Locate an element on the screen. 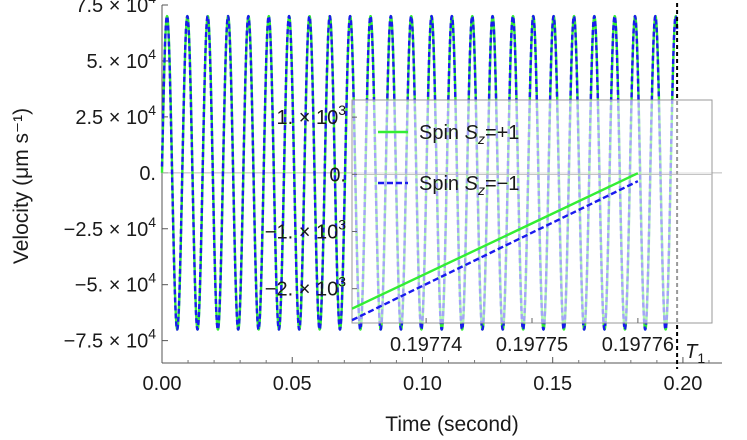 Image resolution: width=747 pixels, height=440 pixels. y-tick-label: 2.5 × 10⁴ is located at coordinates (115, 115).